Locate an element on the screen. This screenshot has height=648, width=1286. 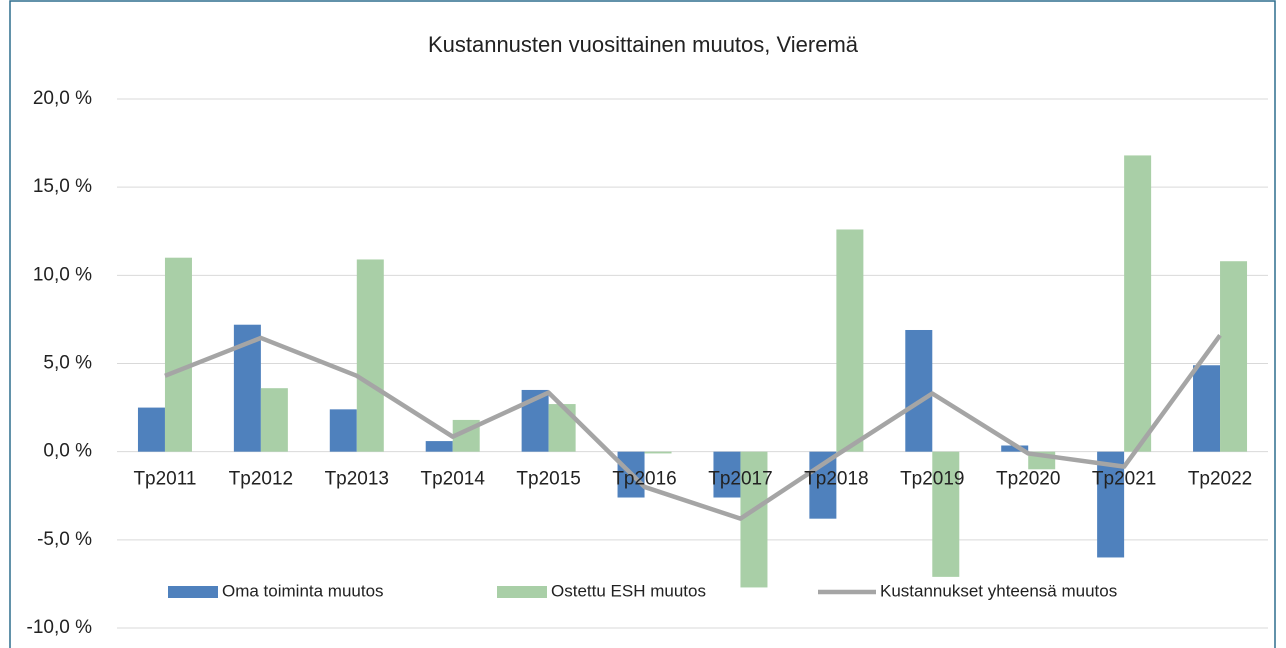
y-tick-label: 15,0 % is located at coordinates (62, 186).